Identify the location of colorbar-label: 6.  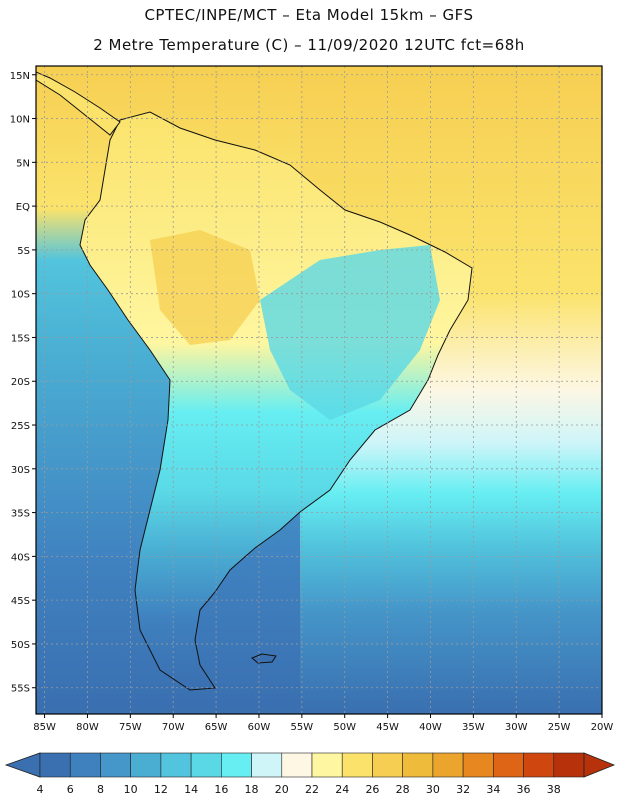
(70, 789).